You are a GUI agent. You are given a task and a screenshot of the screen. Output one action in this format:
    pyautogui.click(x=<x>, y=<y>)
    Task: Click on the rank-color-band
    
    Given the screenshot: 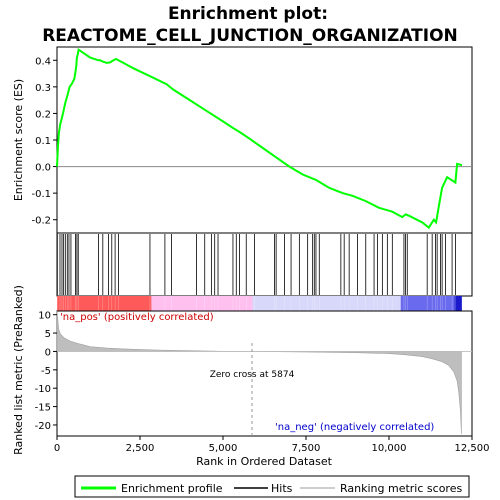 What is the action you would take?
    pyautogui.click(x=259, y=303)
    